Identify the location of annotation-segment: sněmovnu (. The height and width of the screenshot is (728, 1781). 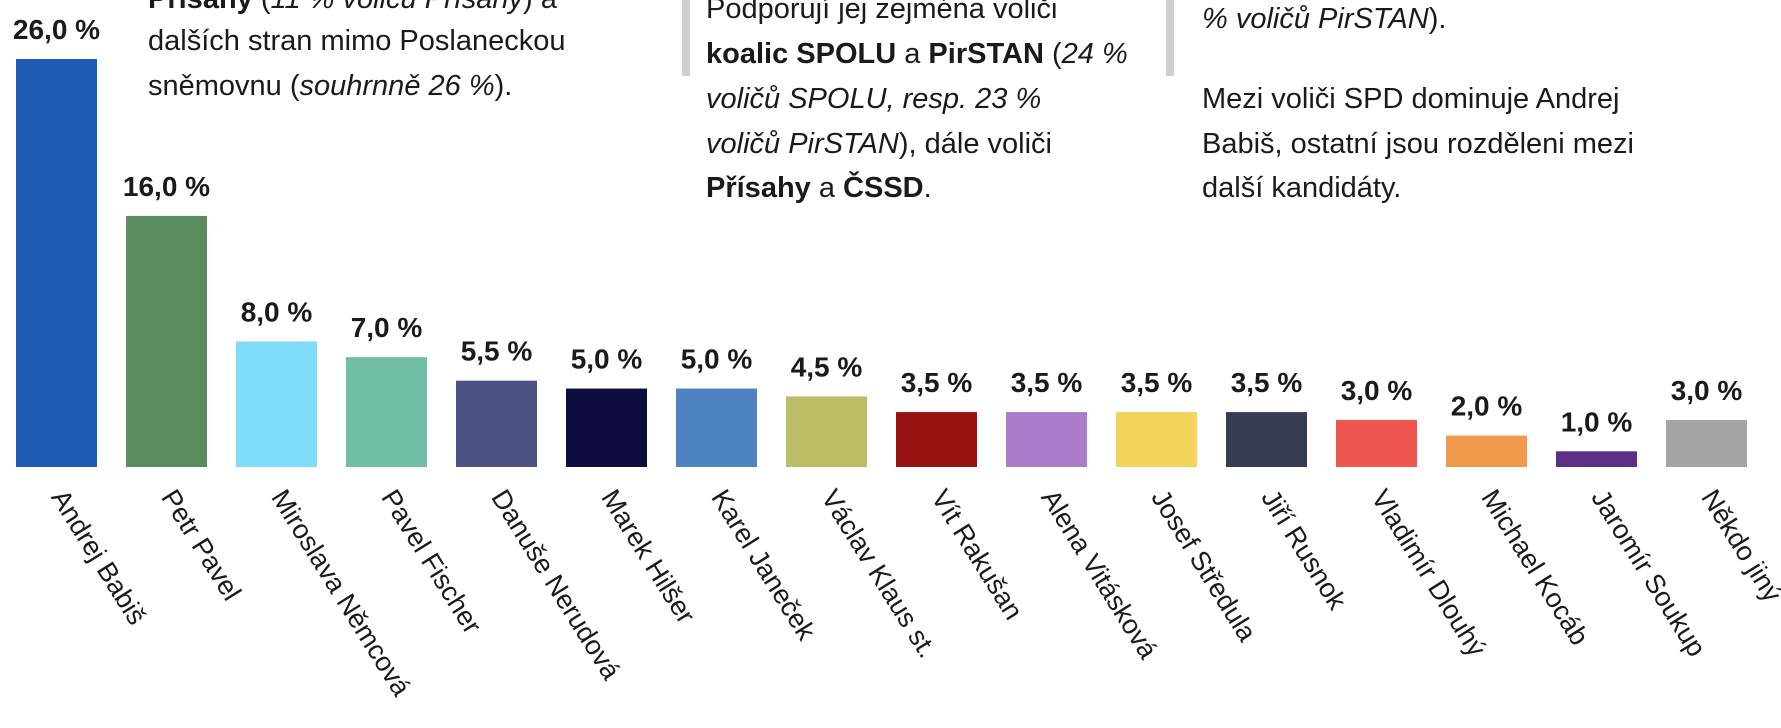
(224, 86).